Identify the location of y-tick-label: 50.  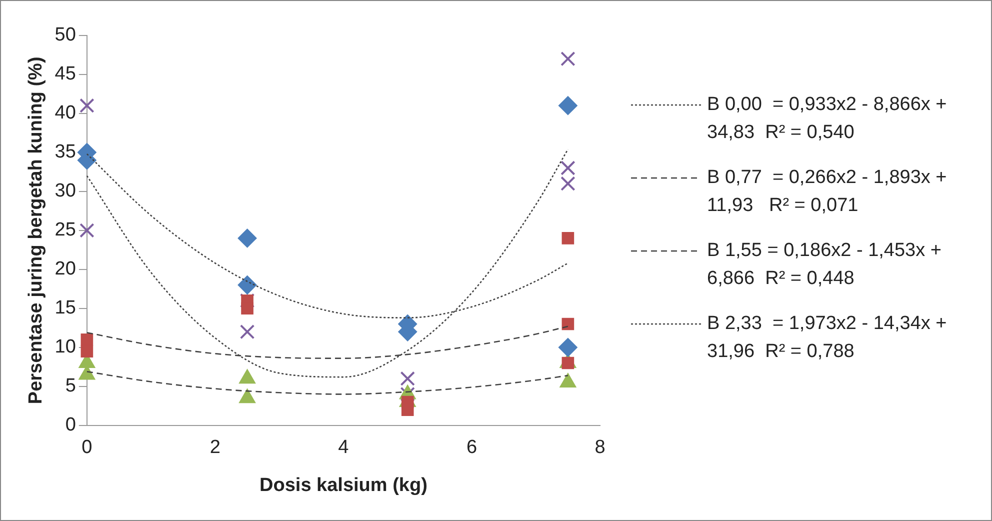
(65, 35).